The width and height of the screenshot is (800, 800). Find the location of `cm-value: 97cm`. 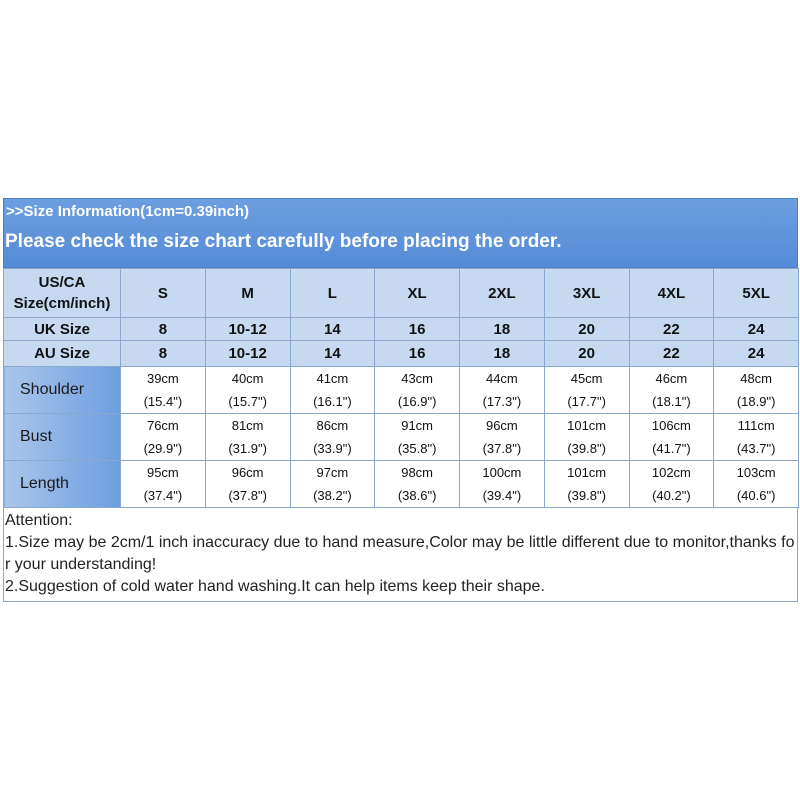

cm-value: 97cm is located at coordinates (332, 472).